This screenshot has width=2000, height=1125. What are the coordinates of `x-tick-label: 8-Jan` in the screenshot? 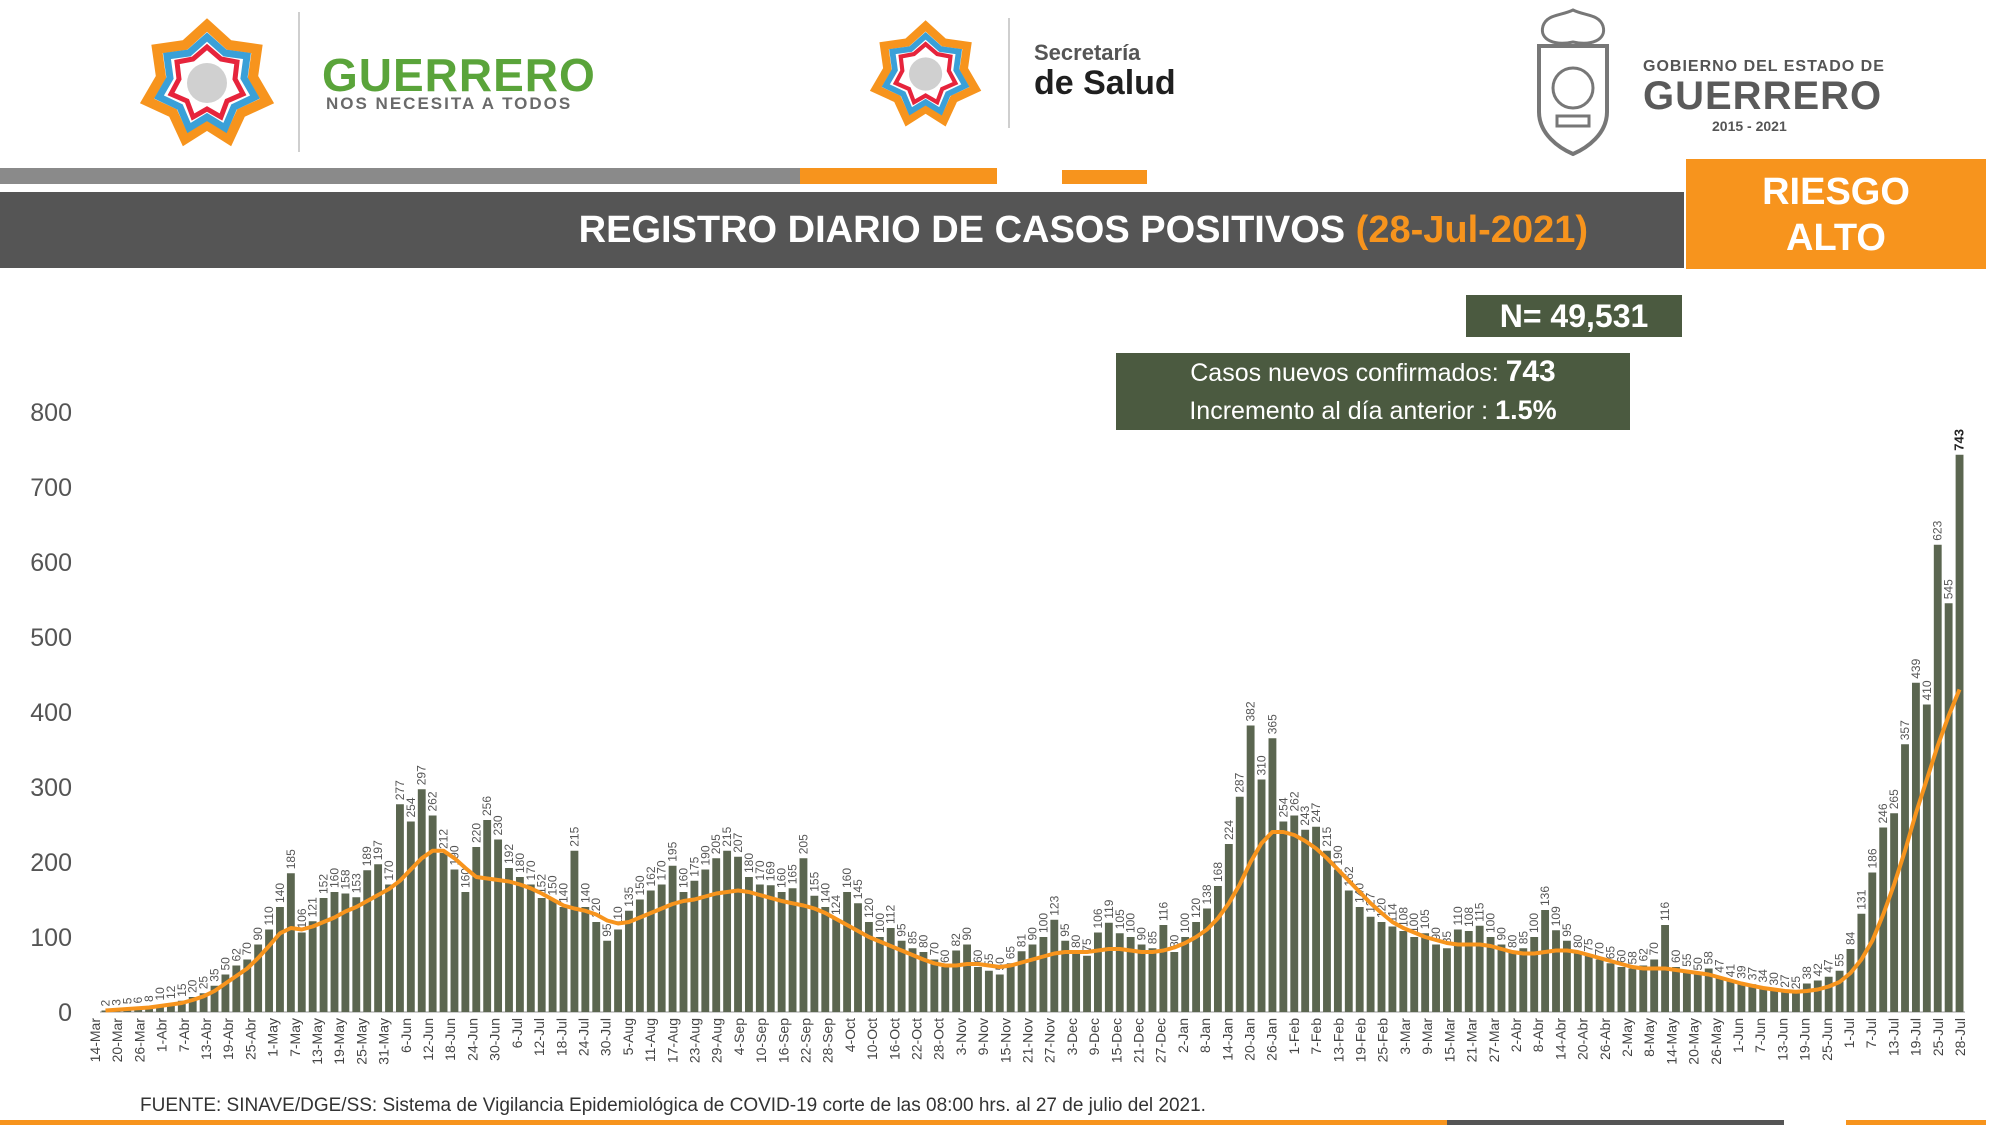 It's located at (1205, 1035).